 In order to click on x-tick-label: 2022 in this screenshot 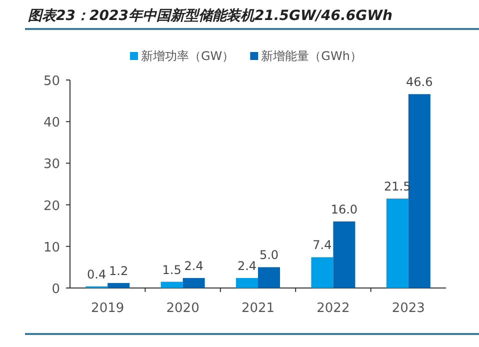, I will do `click(333, 308)`.